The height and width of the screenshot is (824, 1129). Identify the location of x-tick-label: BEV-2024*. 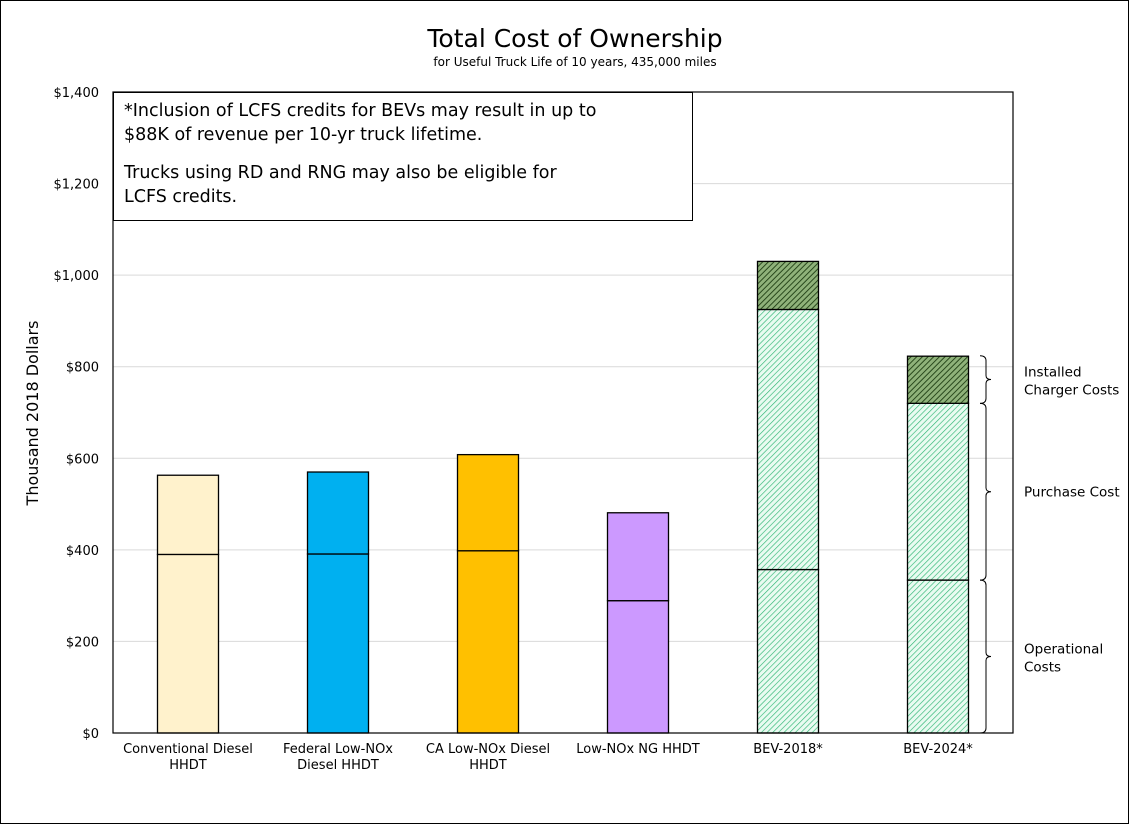
(938, 749).